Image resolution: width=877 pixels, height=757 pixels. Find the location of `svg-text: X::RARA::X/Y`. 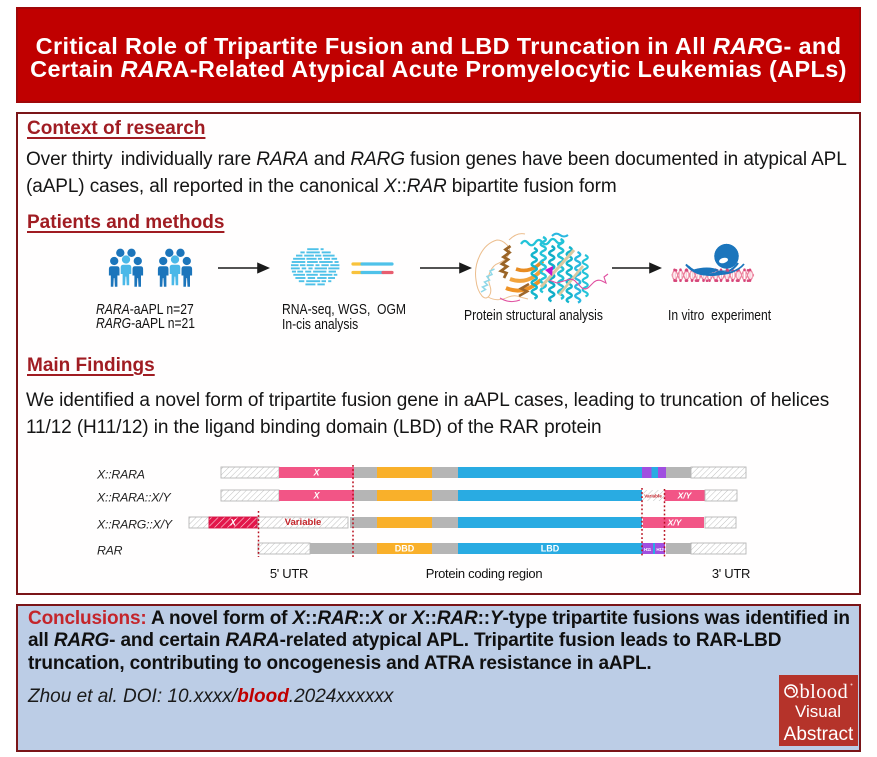

svg-text: X::RARA::X/Y is located at coordinates (133, 498).